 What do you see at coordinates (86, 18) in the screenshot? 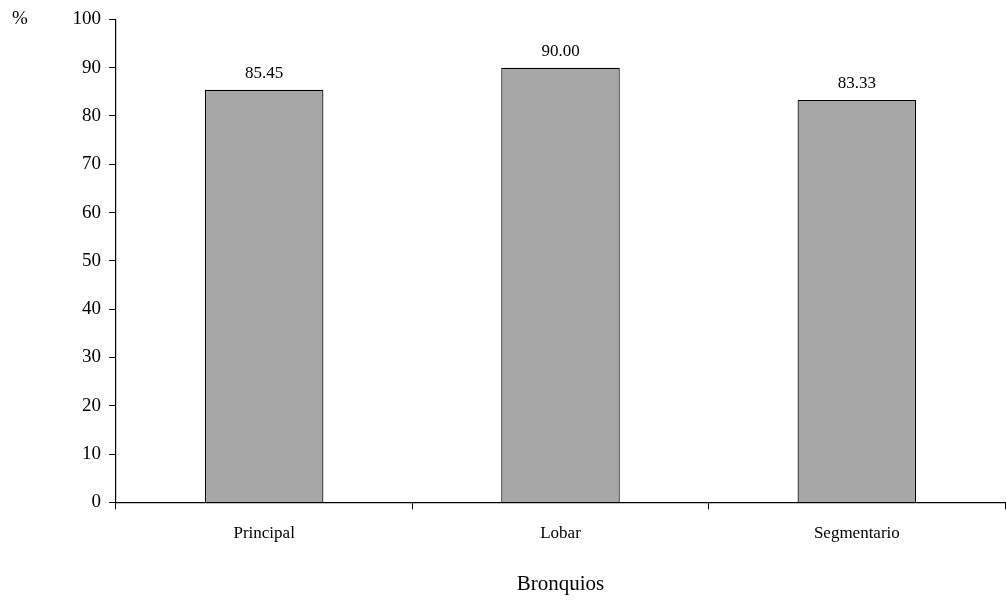
I see `y-tick-label: 100` at bounding box center [86, 18].